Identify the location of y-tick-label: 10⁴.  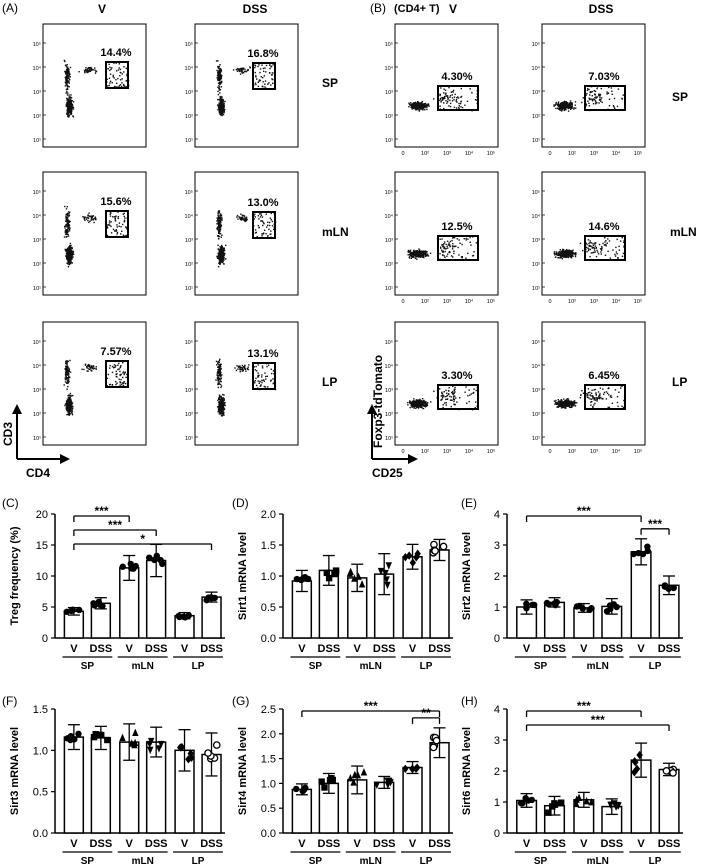
(37, 68).